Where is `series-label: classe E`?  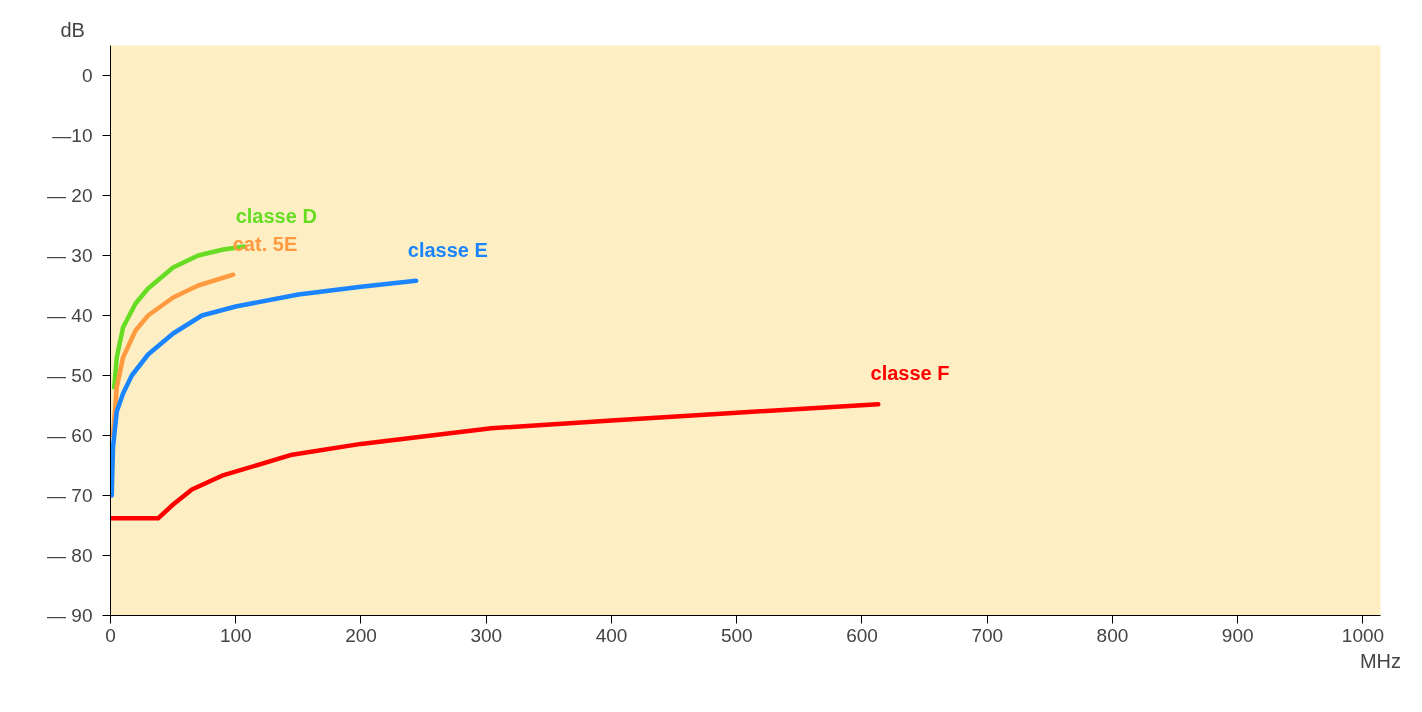 series-label: classe E is located at coordinates (447, 249).